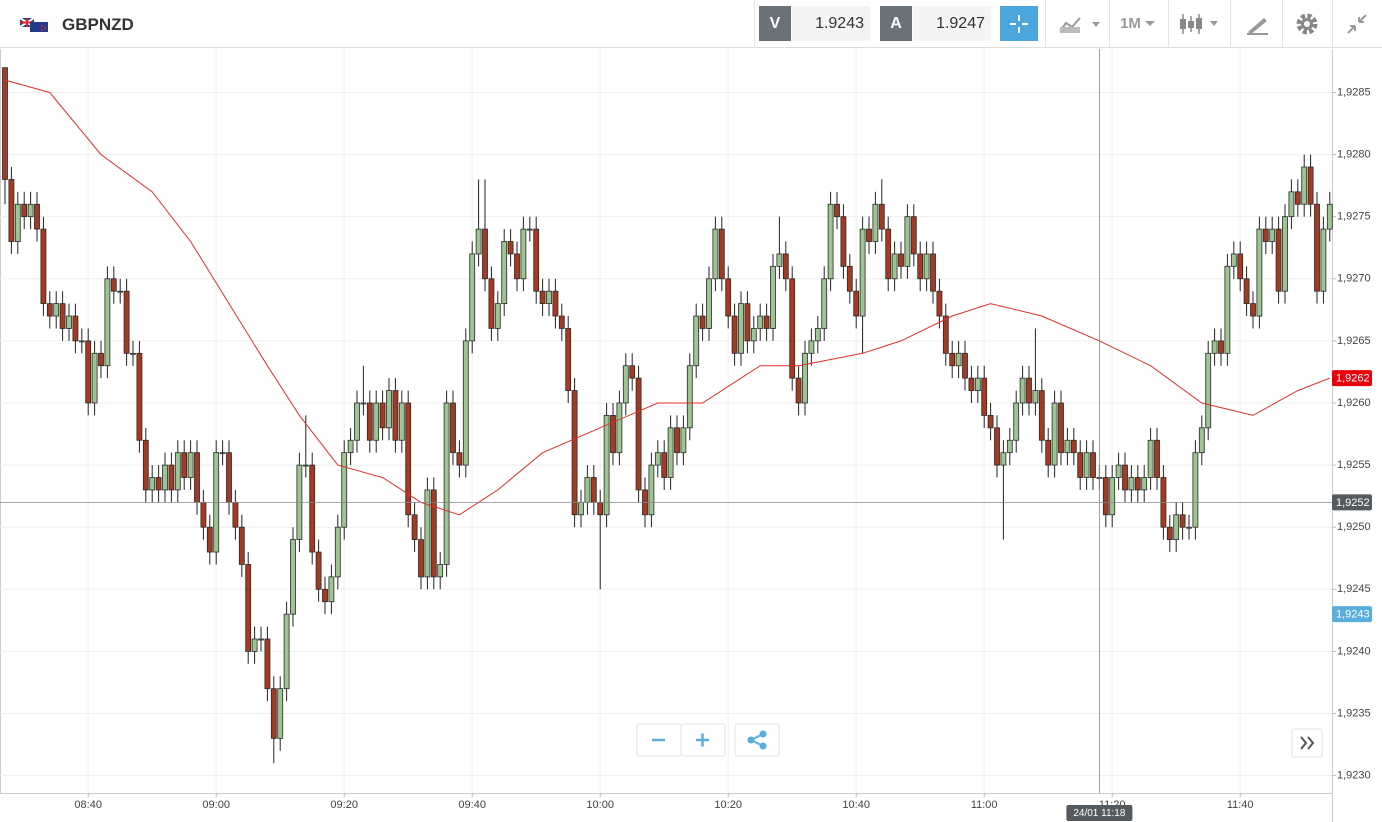 The image size is (1382, 822). Describe the element at coordinates (691, 24) in the screenshot. I see `toolbar: GBPNZD V 1.9243 A 1.9247 1M` at that location.